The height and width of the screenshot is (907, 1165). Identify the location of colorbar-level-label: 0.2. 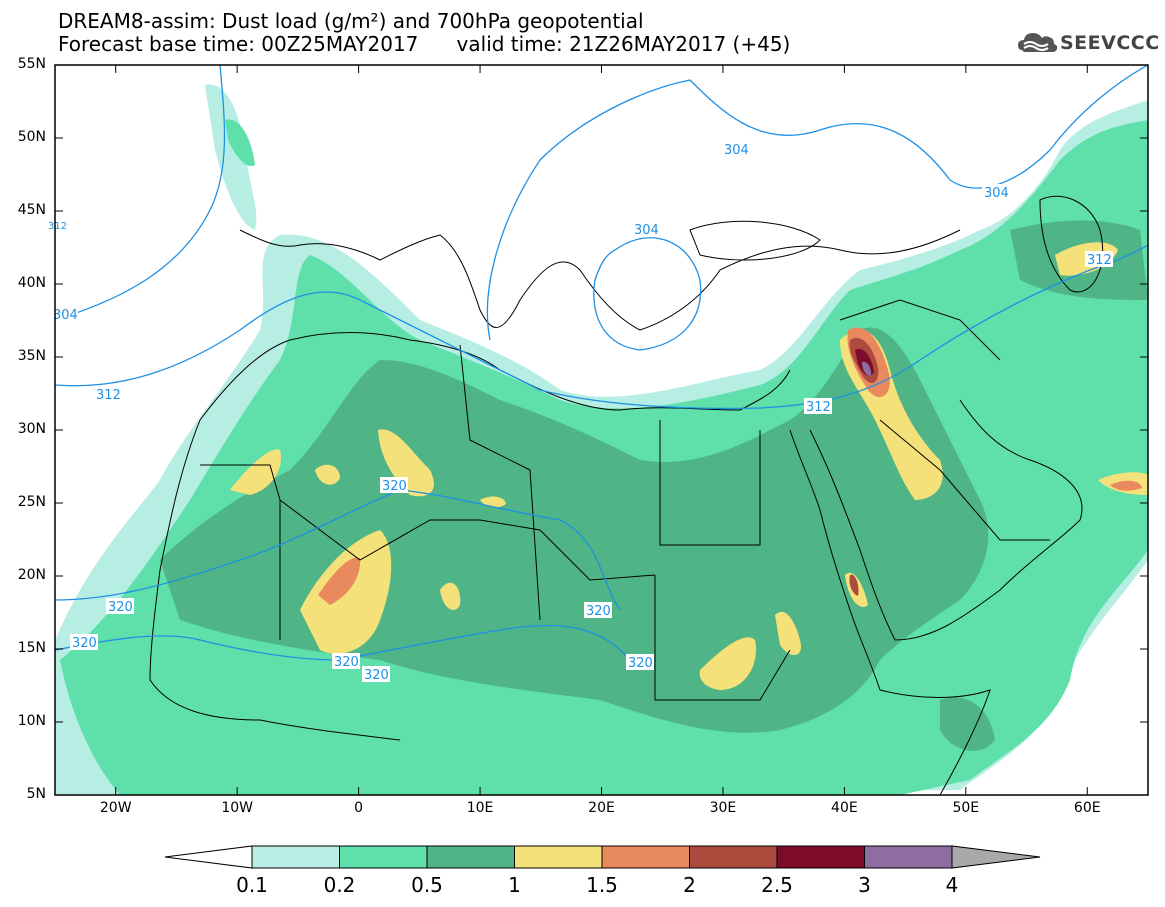
(339, 885).